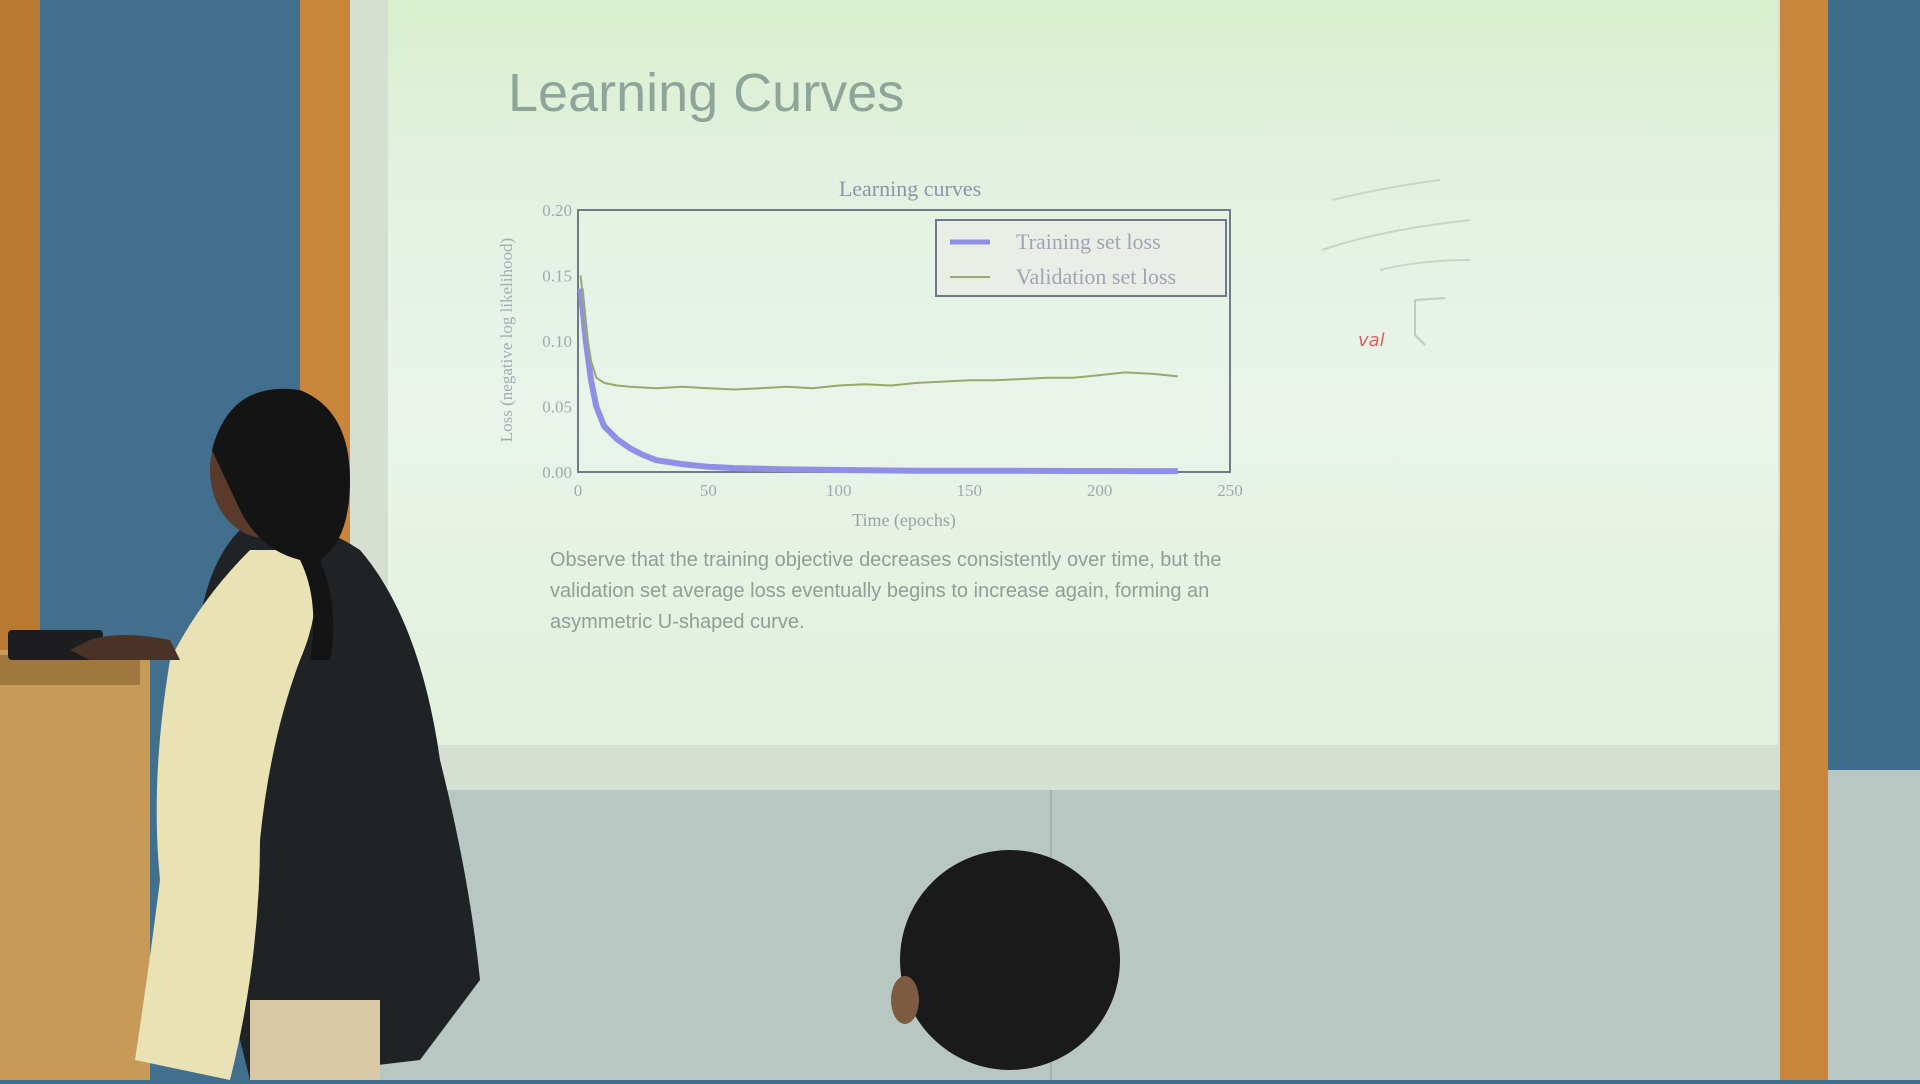  What do you see at coordinates (557, 276) in the screenshot?
I see `y-tick-label: 0.15` at bounding box center [557, 276].